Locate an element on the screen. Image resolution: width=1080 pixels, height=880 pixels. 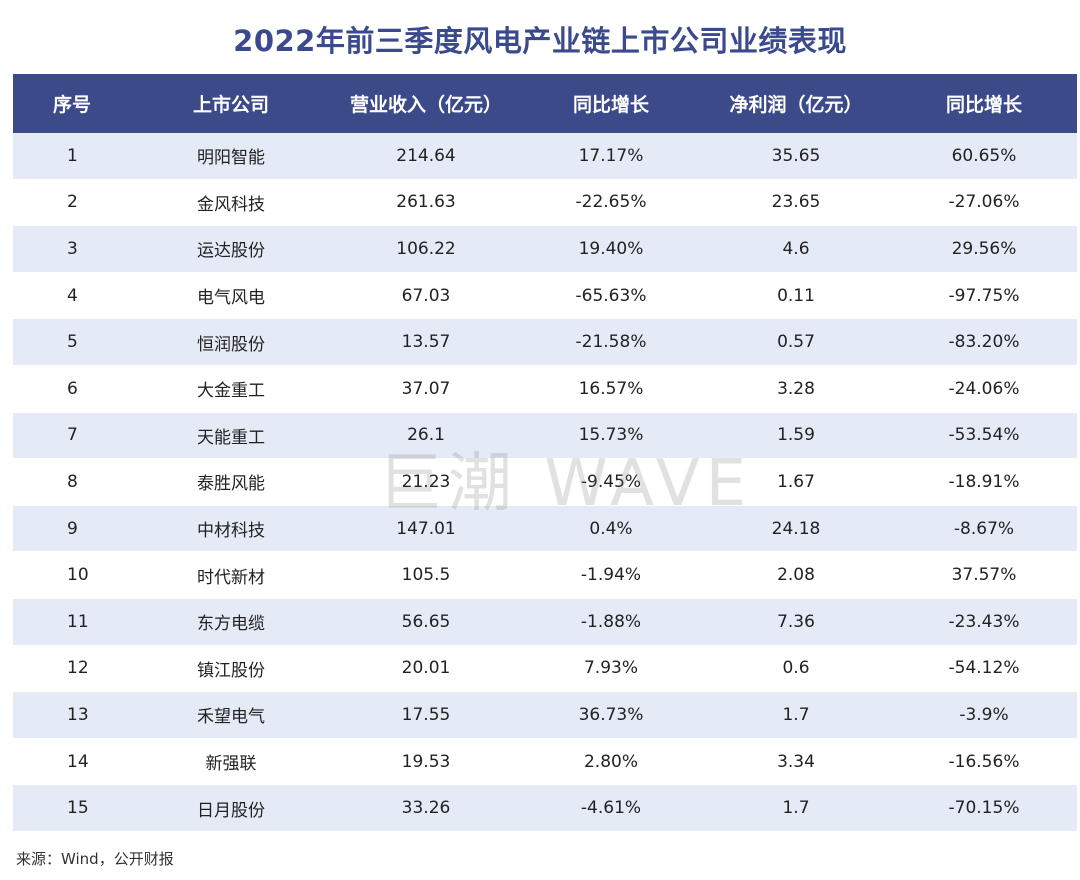
value-cell: 23.65 is located at coordinates (796, 203).